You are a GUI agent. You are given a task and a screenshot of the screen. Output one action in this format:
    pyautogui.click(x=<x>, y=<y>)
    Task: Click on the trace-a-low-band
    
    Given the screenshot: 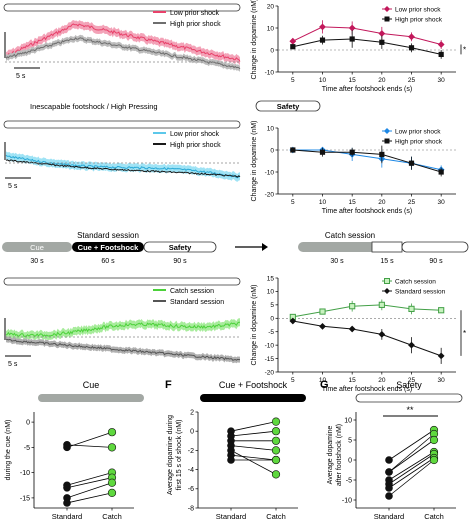 What is the action you would take?
    pyautogui.click(x=123, y=43)
    